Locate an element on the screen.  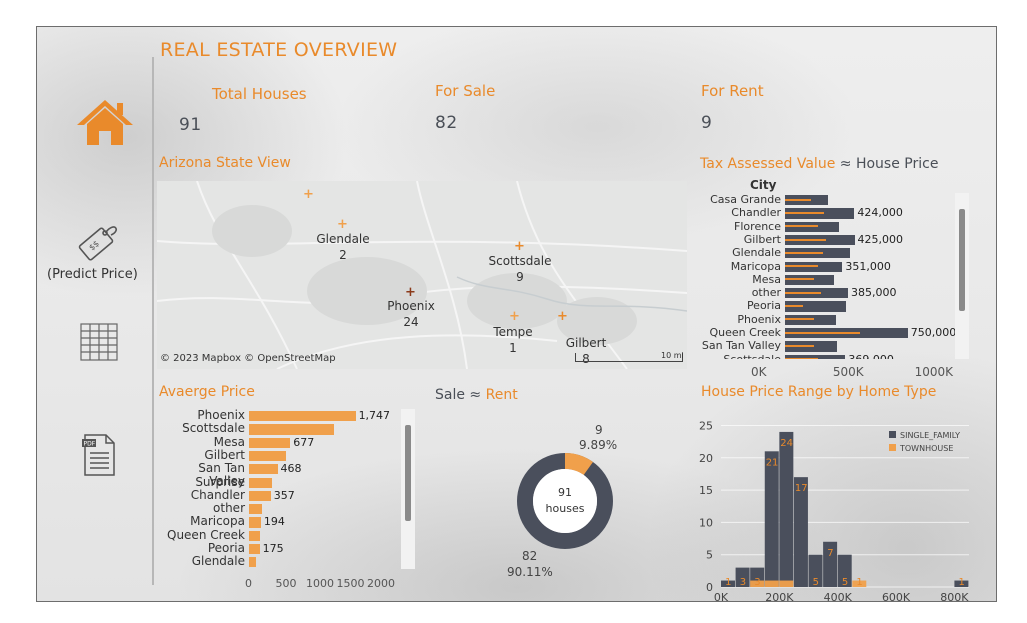
avg-price-scrollbar is located at coordinates (408, 489).